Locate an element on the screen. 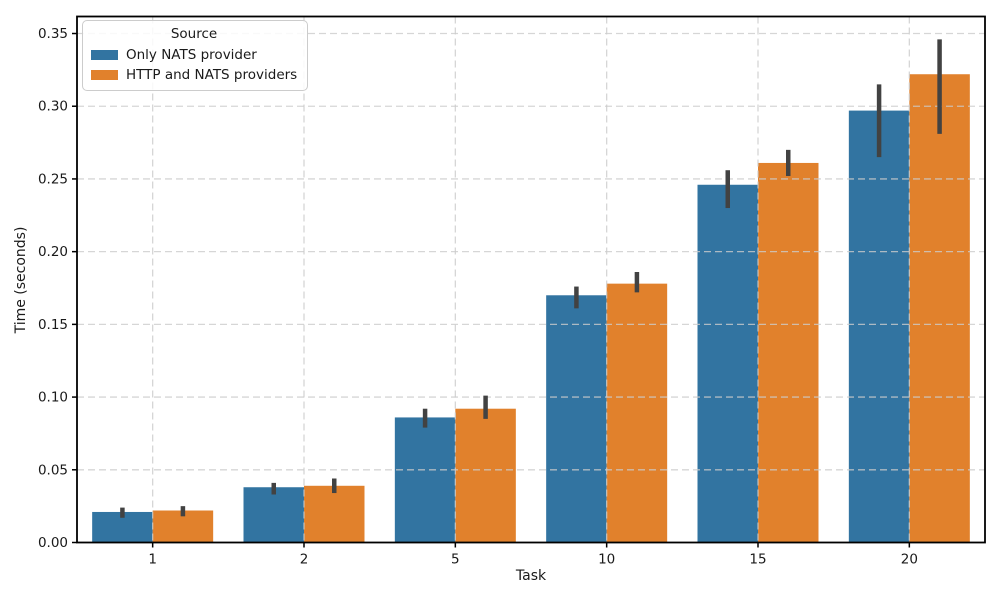  x-tick-label: 1 is located at coordinates (152, 560).